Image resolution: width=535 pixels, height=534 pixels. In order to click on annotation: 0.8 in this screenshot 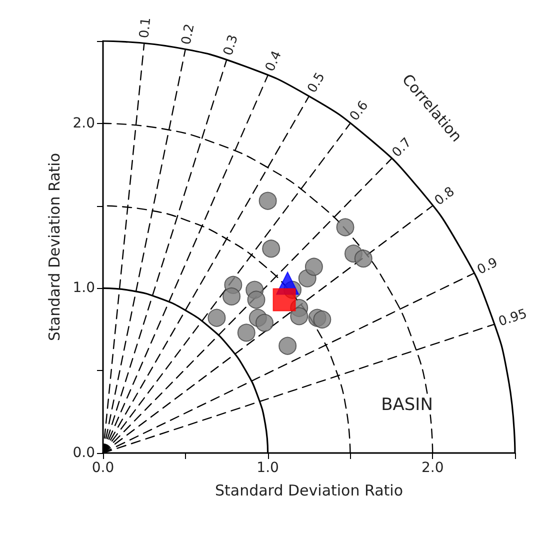, I will do `click(445, 196)`.